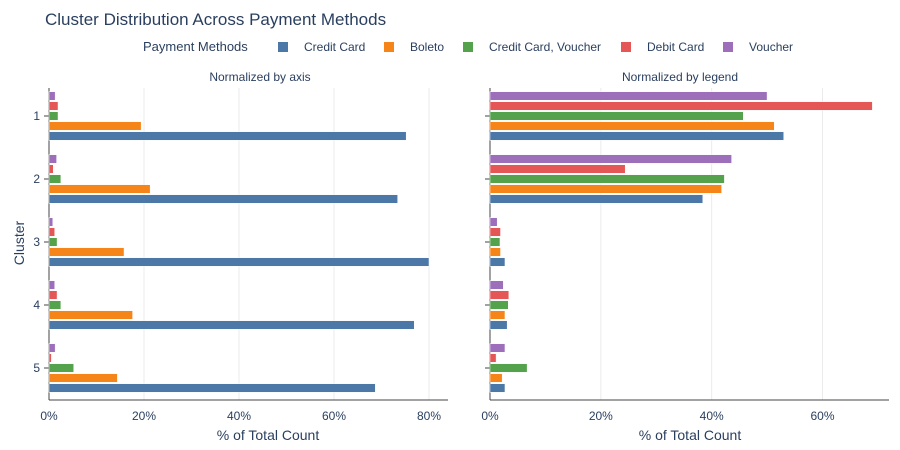 The height and width of the screenshot is (450, 900). I want to click on legend-swatch-credit-card-voucher, so click(468, 47).